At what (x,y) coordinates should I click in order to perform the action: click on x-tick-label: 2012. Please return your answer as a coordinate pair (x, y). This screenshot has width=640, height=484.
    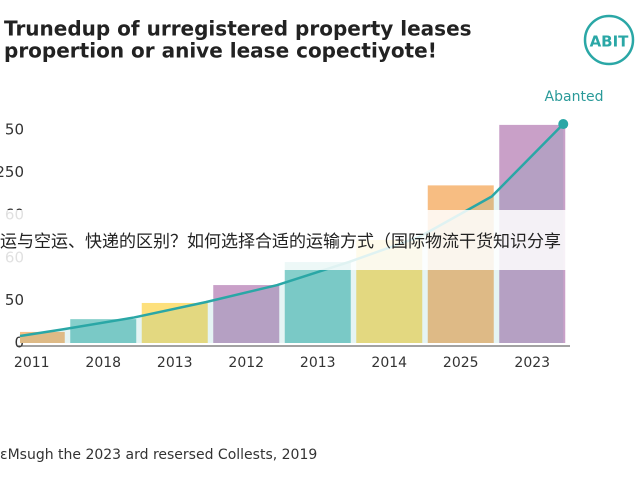
    Looking at the image, I should click on (246, 363).